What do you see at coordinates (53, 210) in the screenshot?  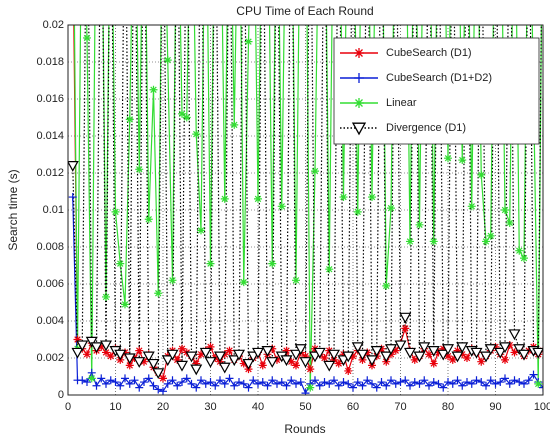 I see `y-tick-label: 0.01` at bounding box center [53, 210].